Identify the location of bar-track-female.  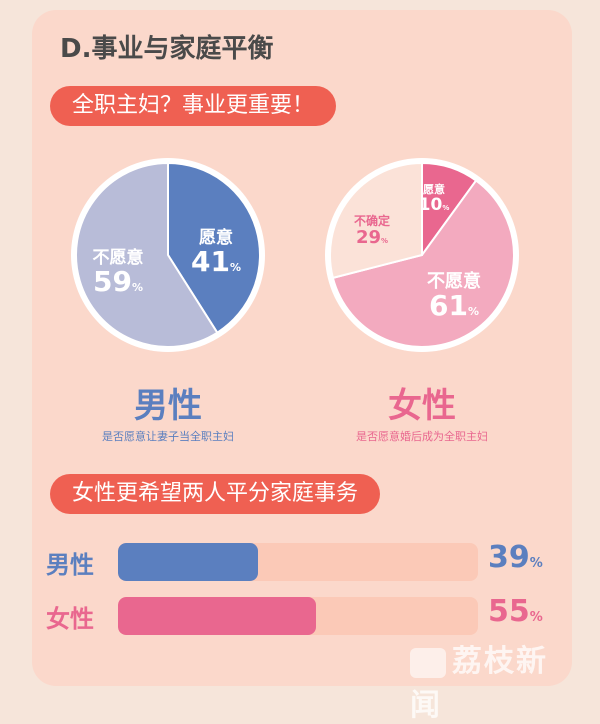
(298, 616).